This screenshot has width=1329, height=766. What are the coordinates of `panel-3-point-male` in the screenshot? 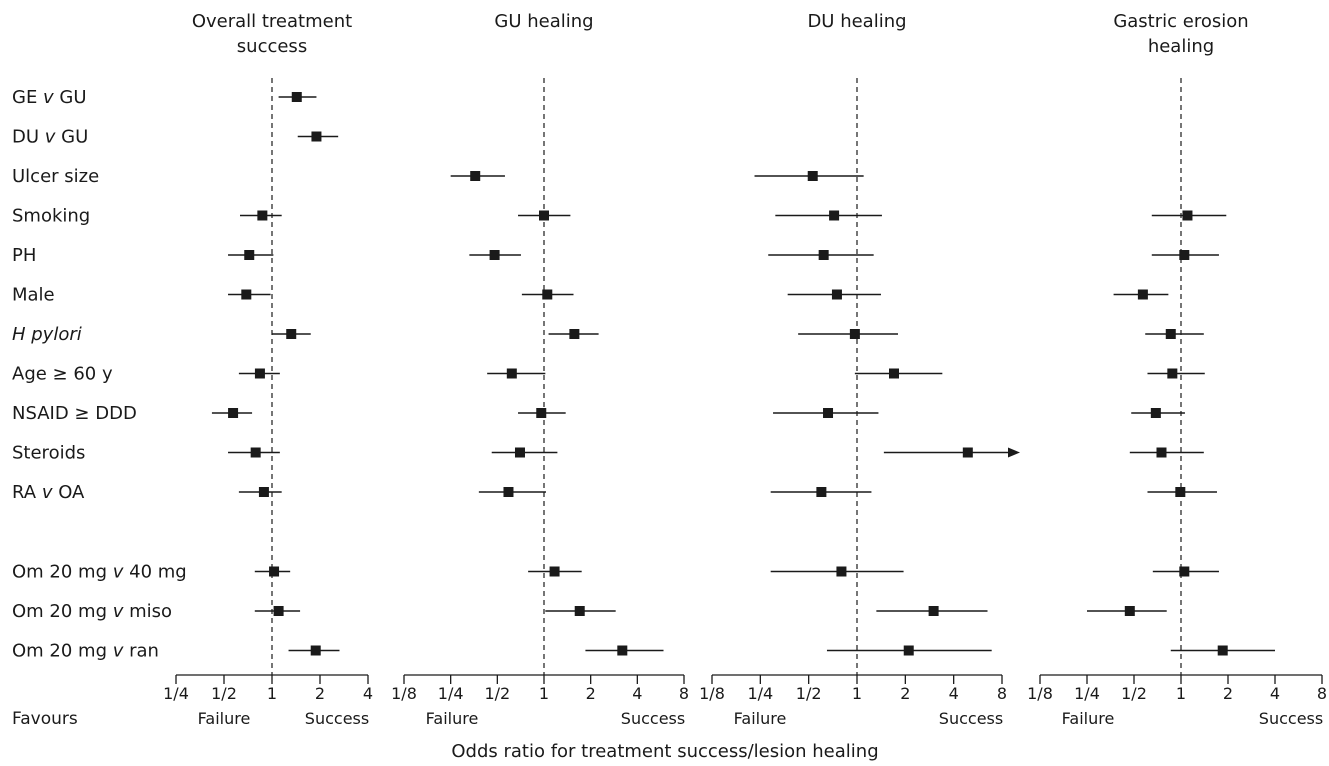 It's located at (836, 294).